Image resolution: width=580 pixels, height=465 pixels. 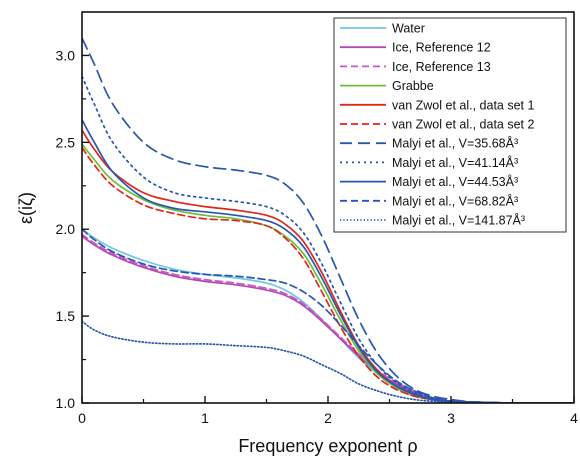 What do you see at coordinates (26, 208) in the screenshot?
I see `y-axis-title: ε(iζ)` at bounding box center [26, 208].